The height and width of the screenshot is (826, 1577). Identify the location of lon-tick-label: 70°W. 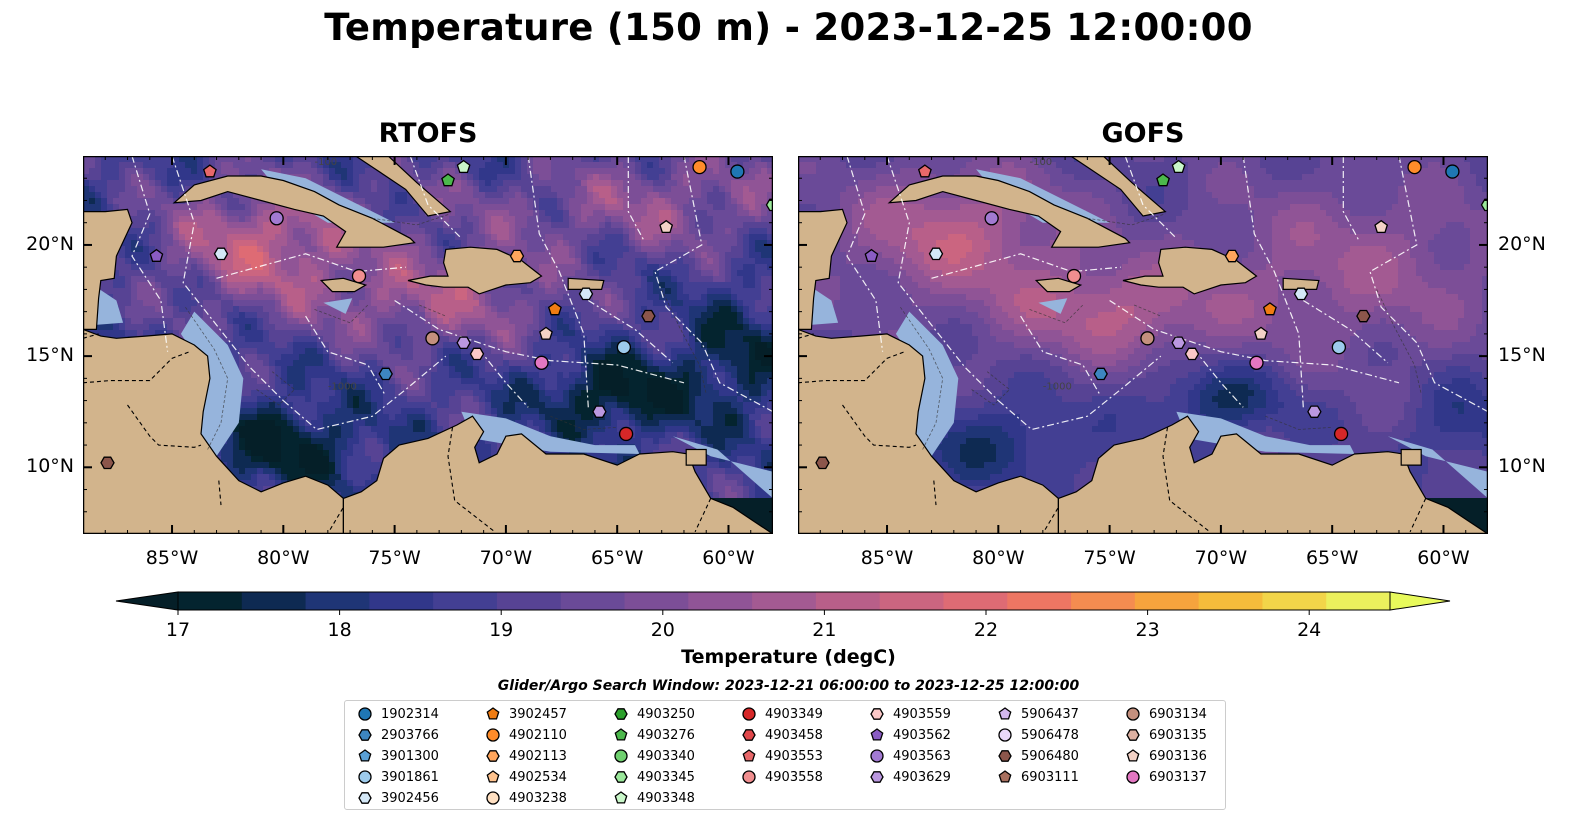
(506, 558).